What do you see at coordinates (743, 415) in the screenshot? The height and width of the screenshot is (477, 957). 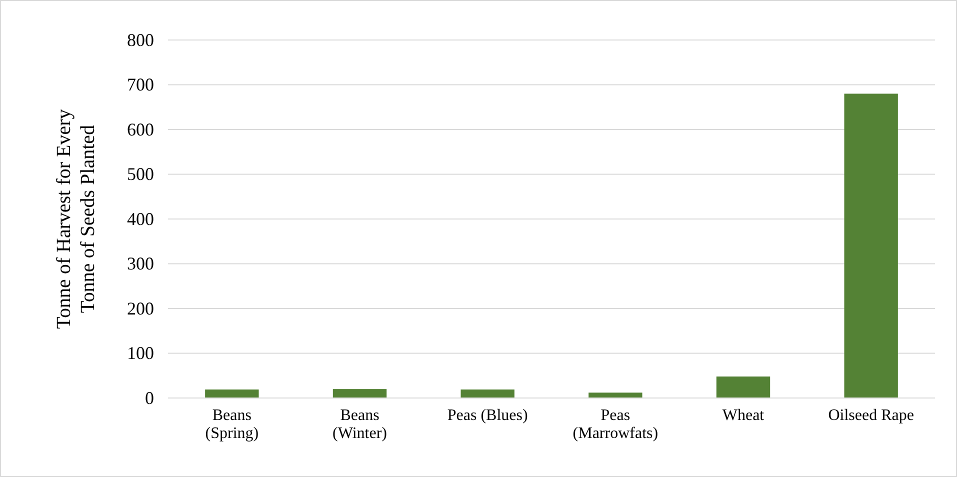 I see `x-tick-label: Wheat` at bounding box center [743, 415].